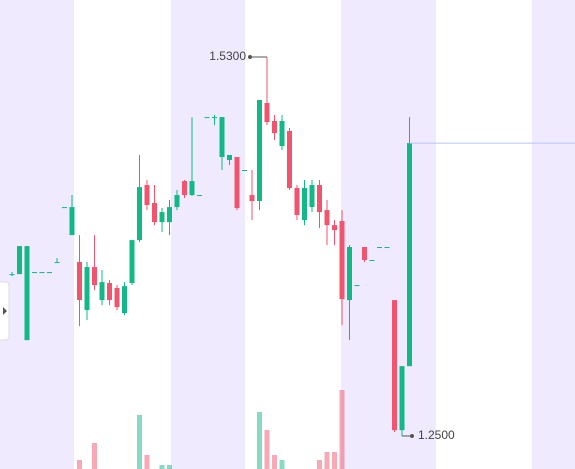 This screenshot has width=575, height=469. I want to click on side-tab-arrow, so click(5, 311).